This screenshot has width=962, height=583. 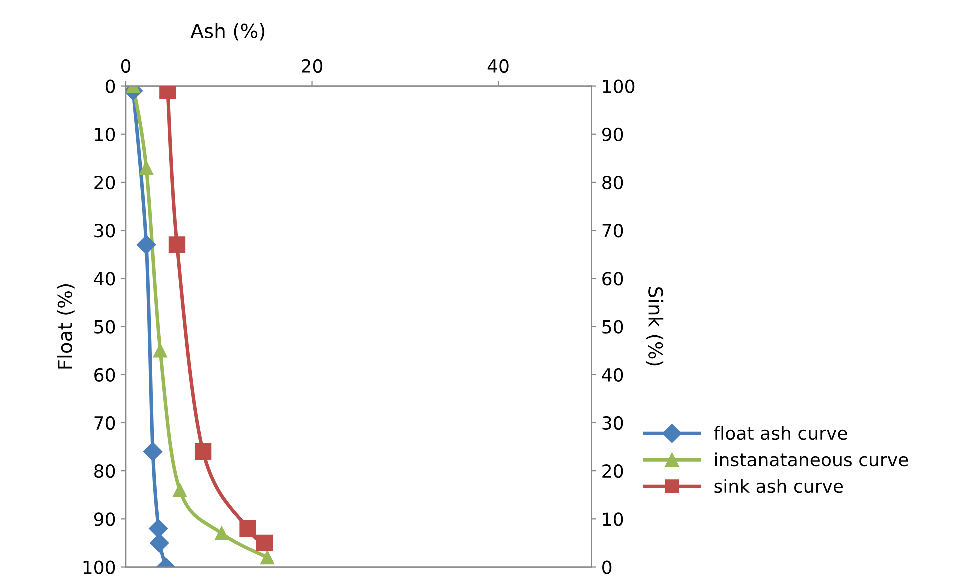 What do you see at coordinates (613, 327) in the screenshot?
I see `y2-tick-label: 50` at bounding box center [613, 327].